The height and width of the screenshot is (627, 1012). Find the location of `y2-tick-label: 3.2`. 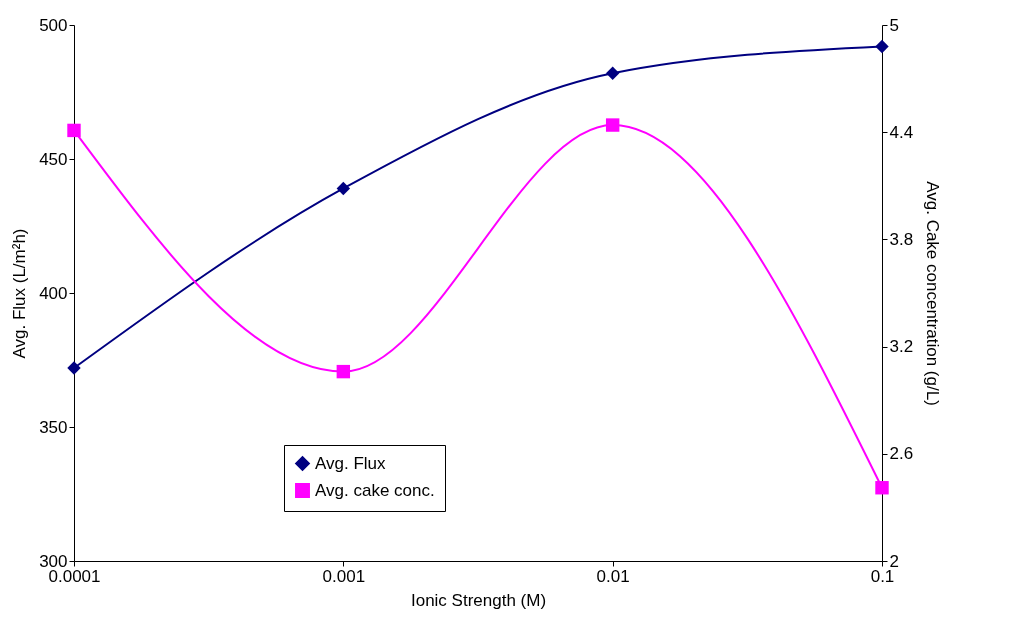

y2-tick-label: 3.2 is located at coordinates (901, 347).